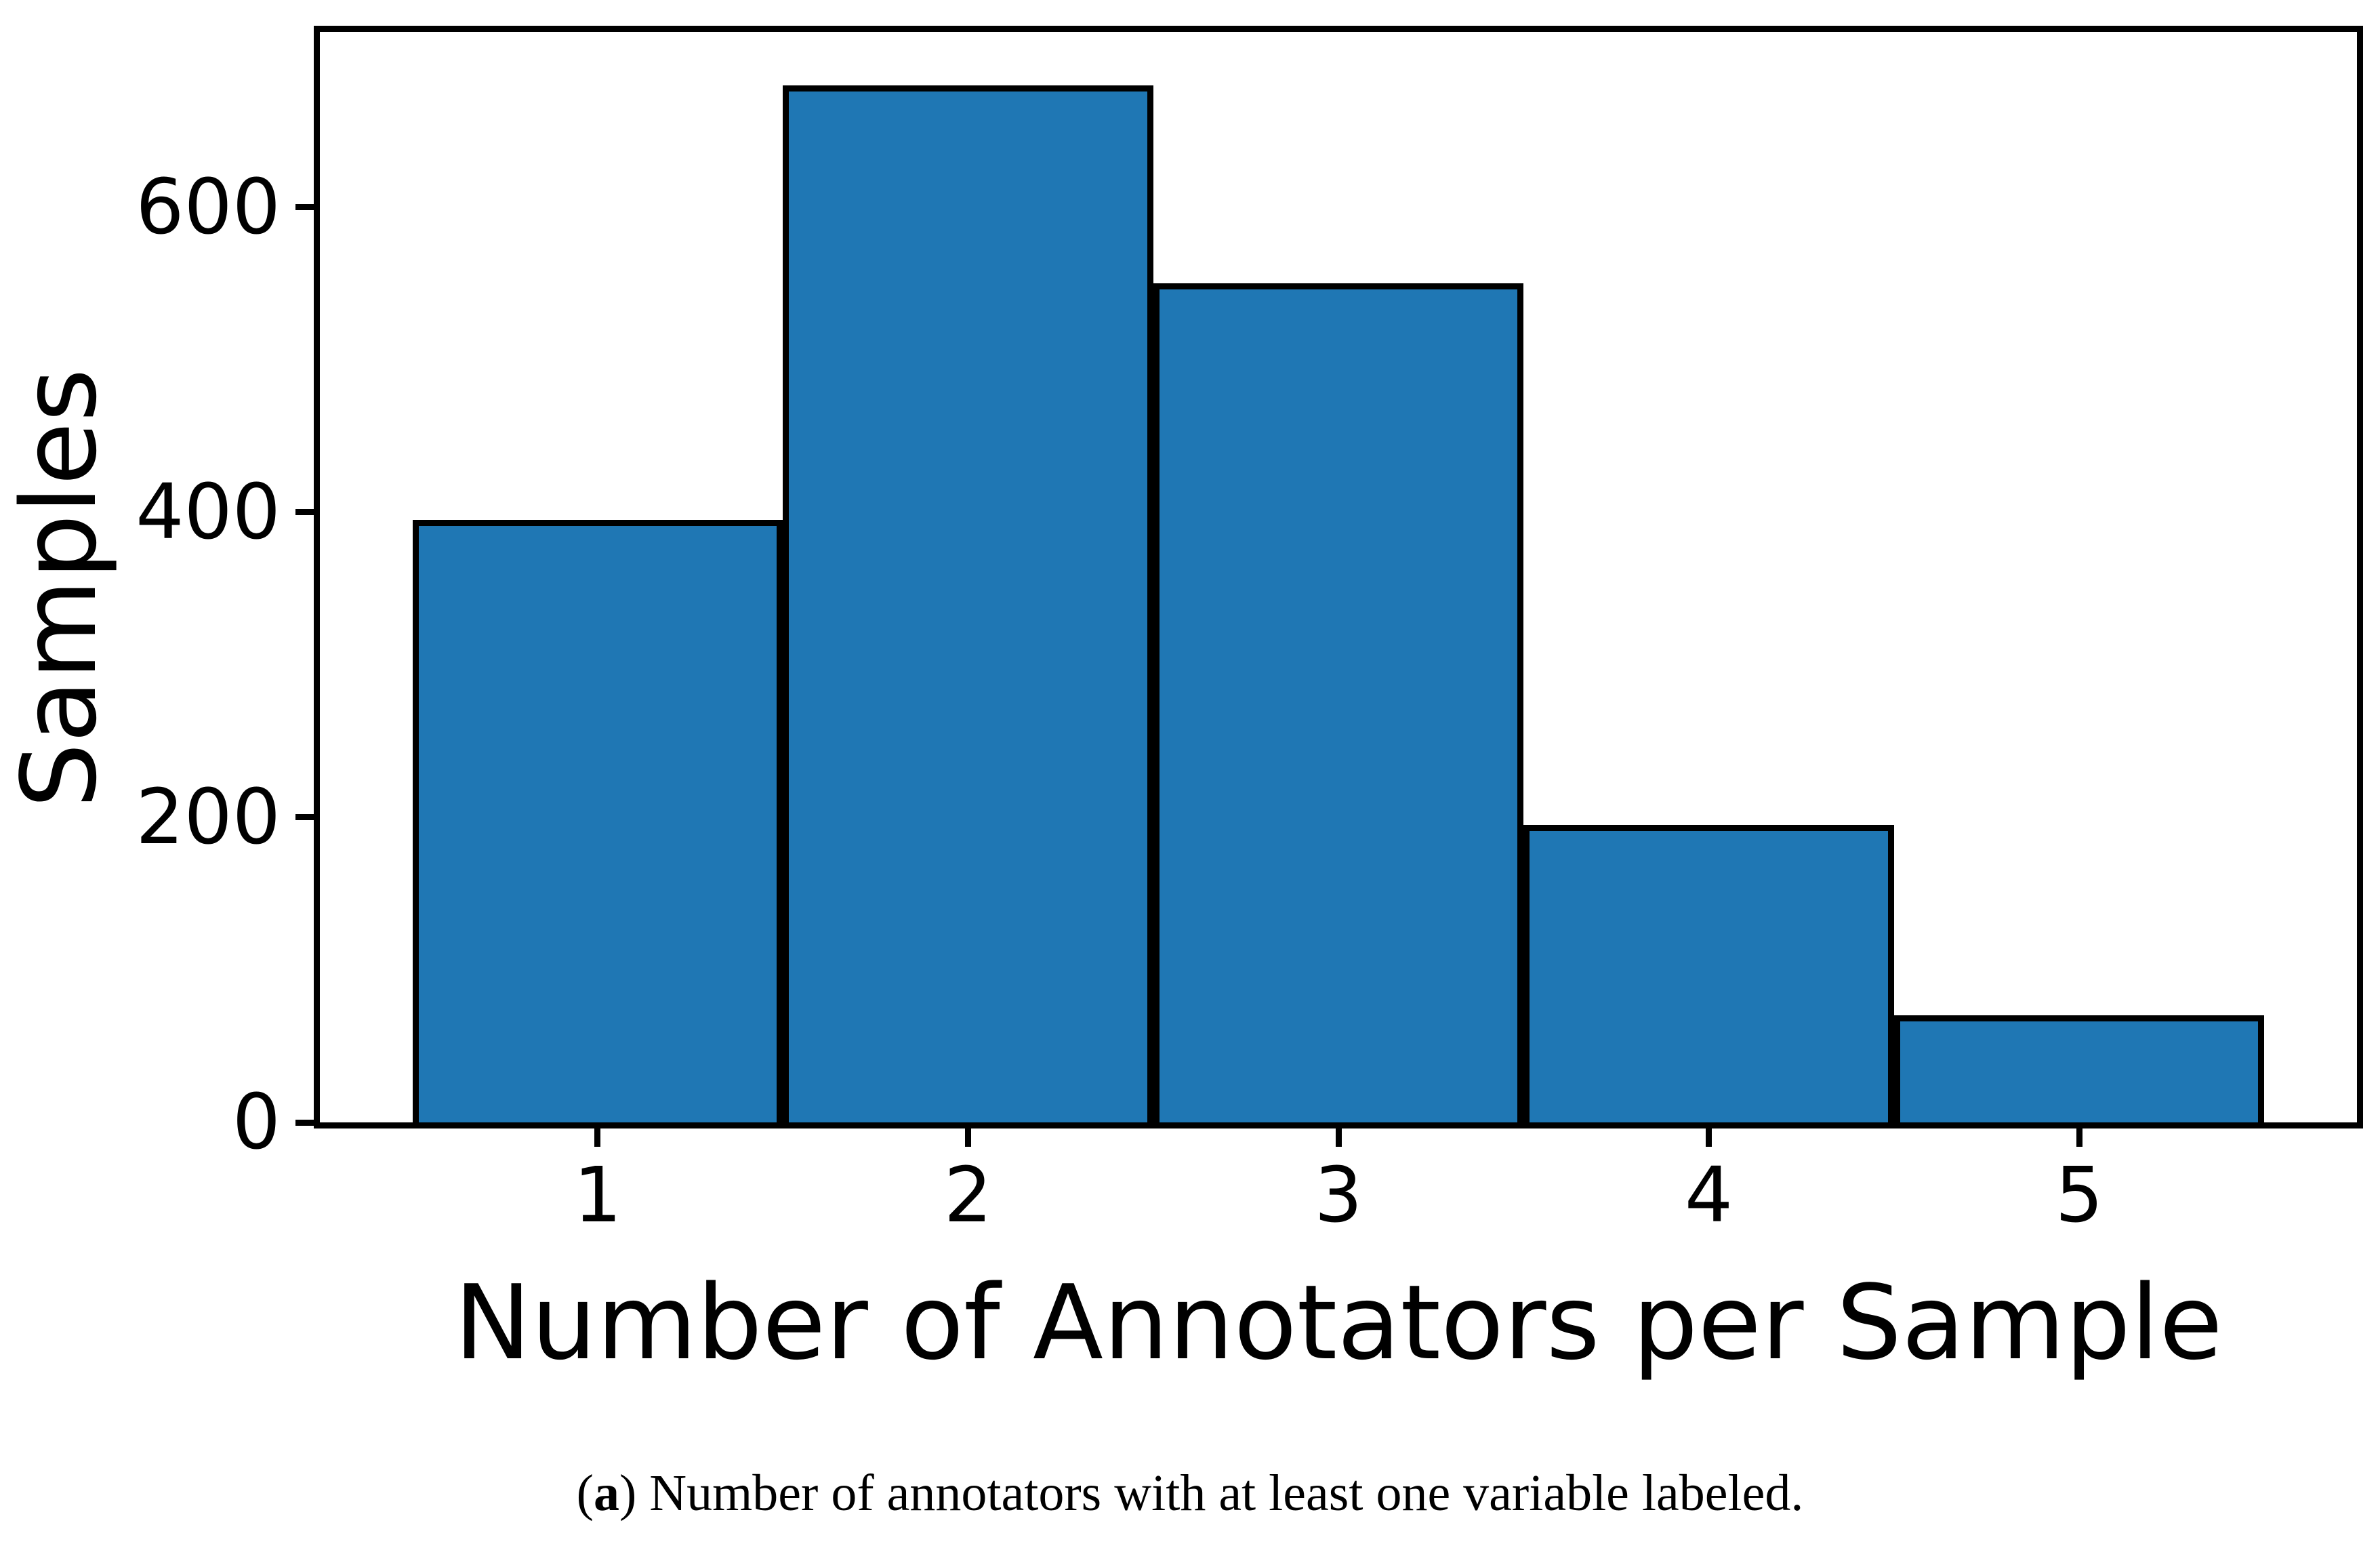 The width and height of the screenshot is (2380, 1546). Describe the element at coordinates (1339, 1196) in the screenshot. I see `x-tick-label-3: 3` at that location.